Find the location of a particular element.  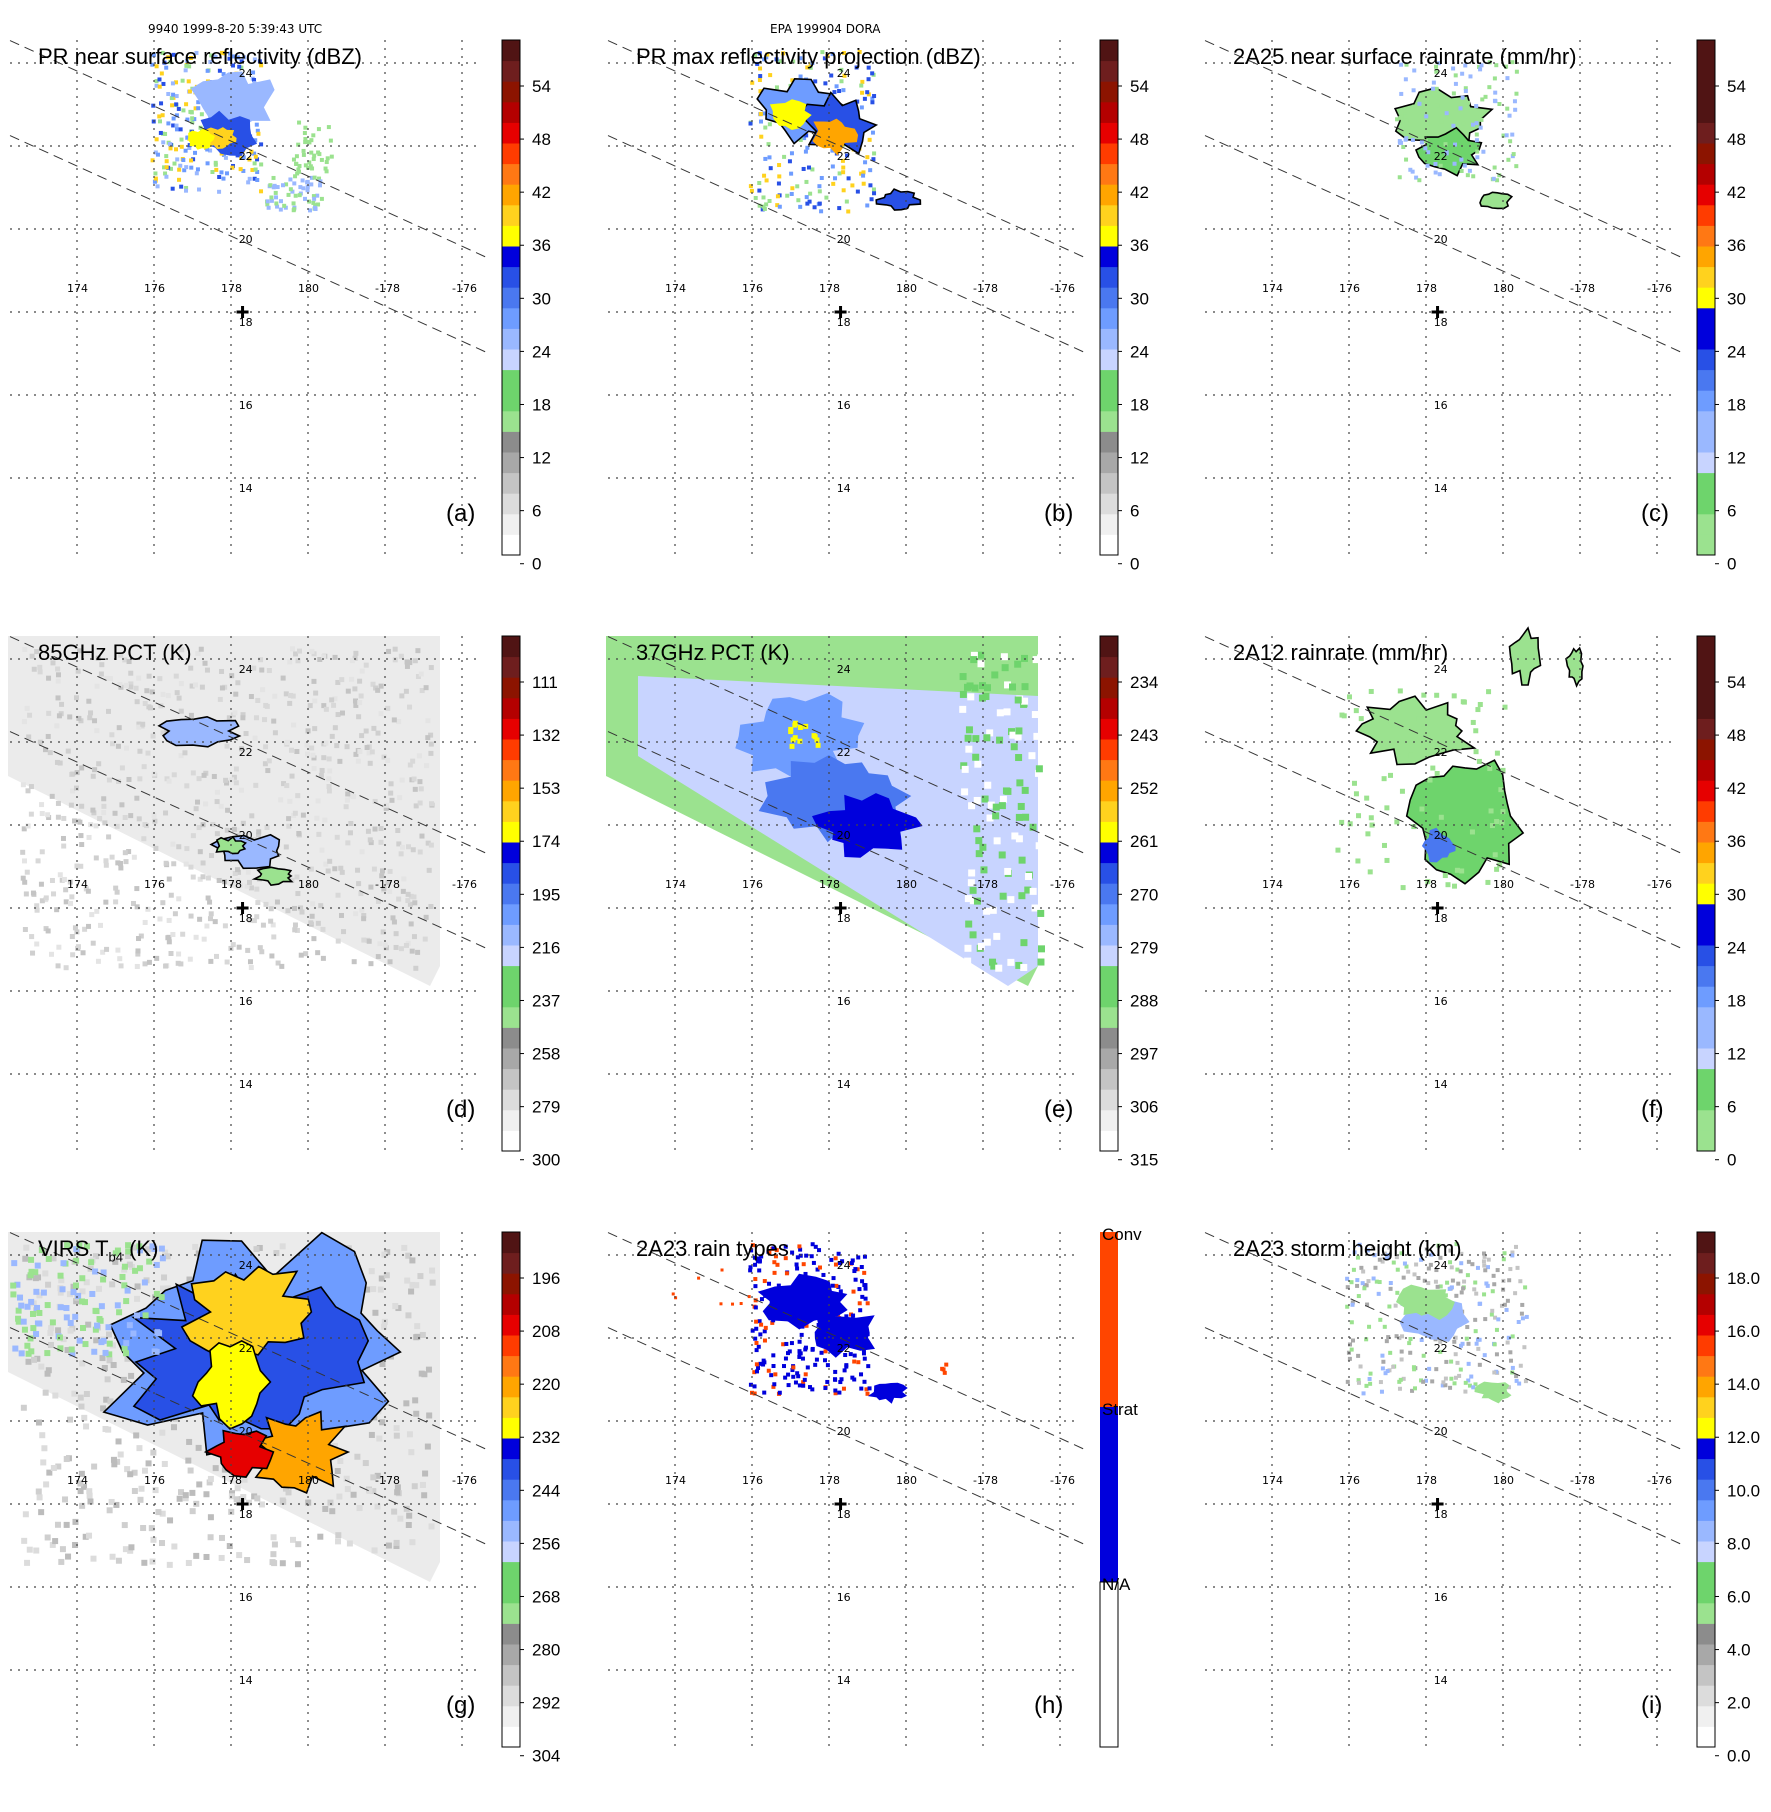

colorbar-tick: 0 is located at coordinates (1731, 1160).